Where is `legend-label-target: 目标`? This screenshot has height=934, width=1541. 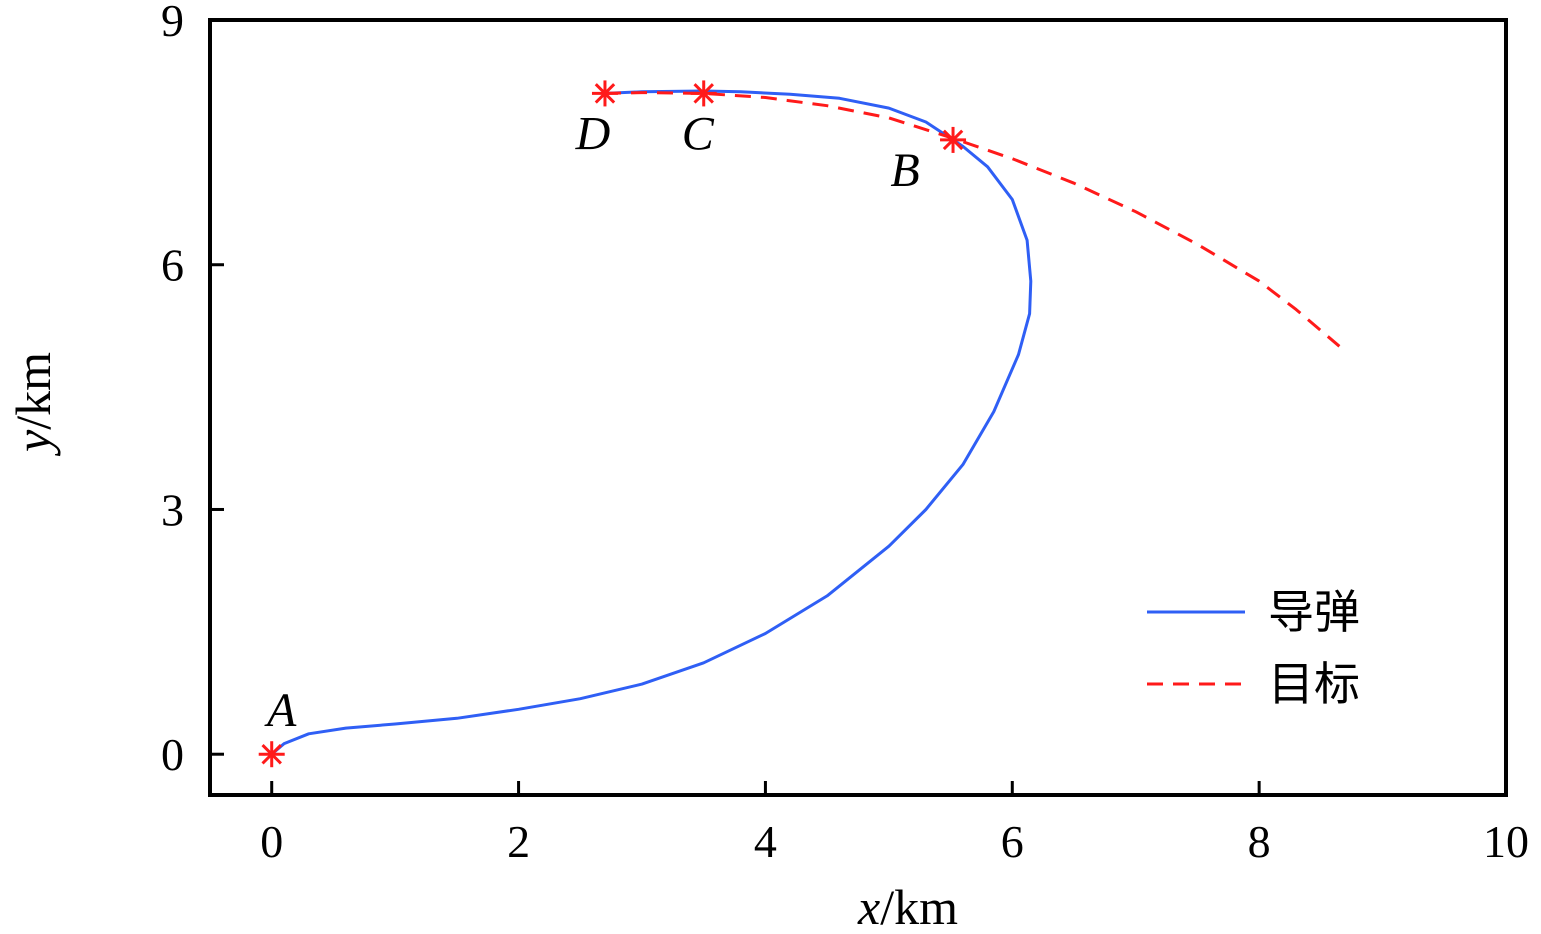
legend-label-target: 目标 is located at coordinates (1314, 684).